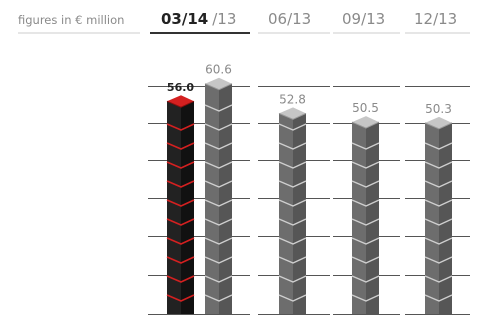 Image resolution: width=479 pixels, height=327 pixels. What do you see at coordinates (365, 108) in the screenshot?
I see `value-label: 50.5` at bounding box center [365, 108].